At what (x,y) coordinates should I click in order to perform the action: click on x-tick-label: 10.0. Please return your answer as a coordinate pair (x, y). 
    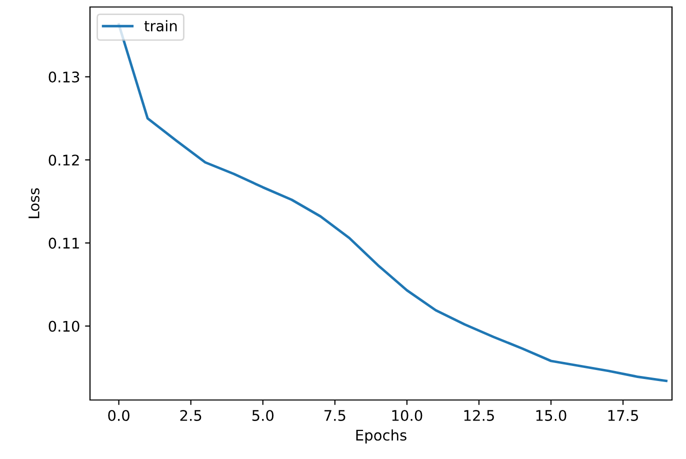
    Looking at the image, I should click on (407, 416).